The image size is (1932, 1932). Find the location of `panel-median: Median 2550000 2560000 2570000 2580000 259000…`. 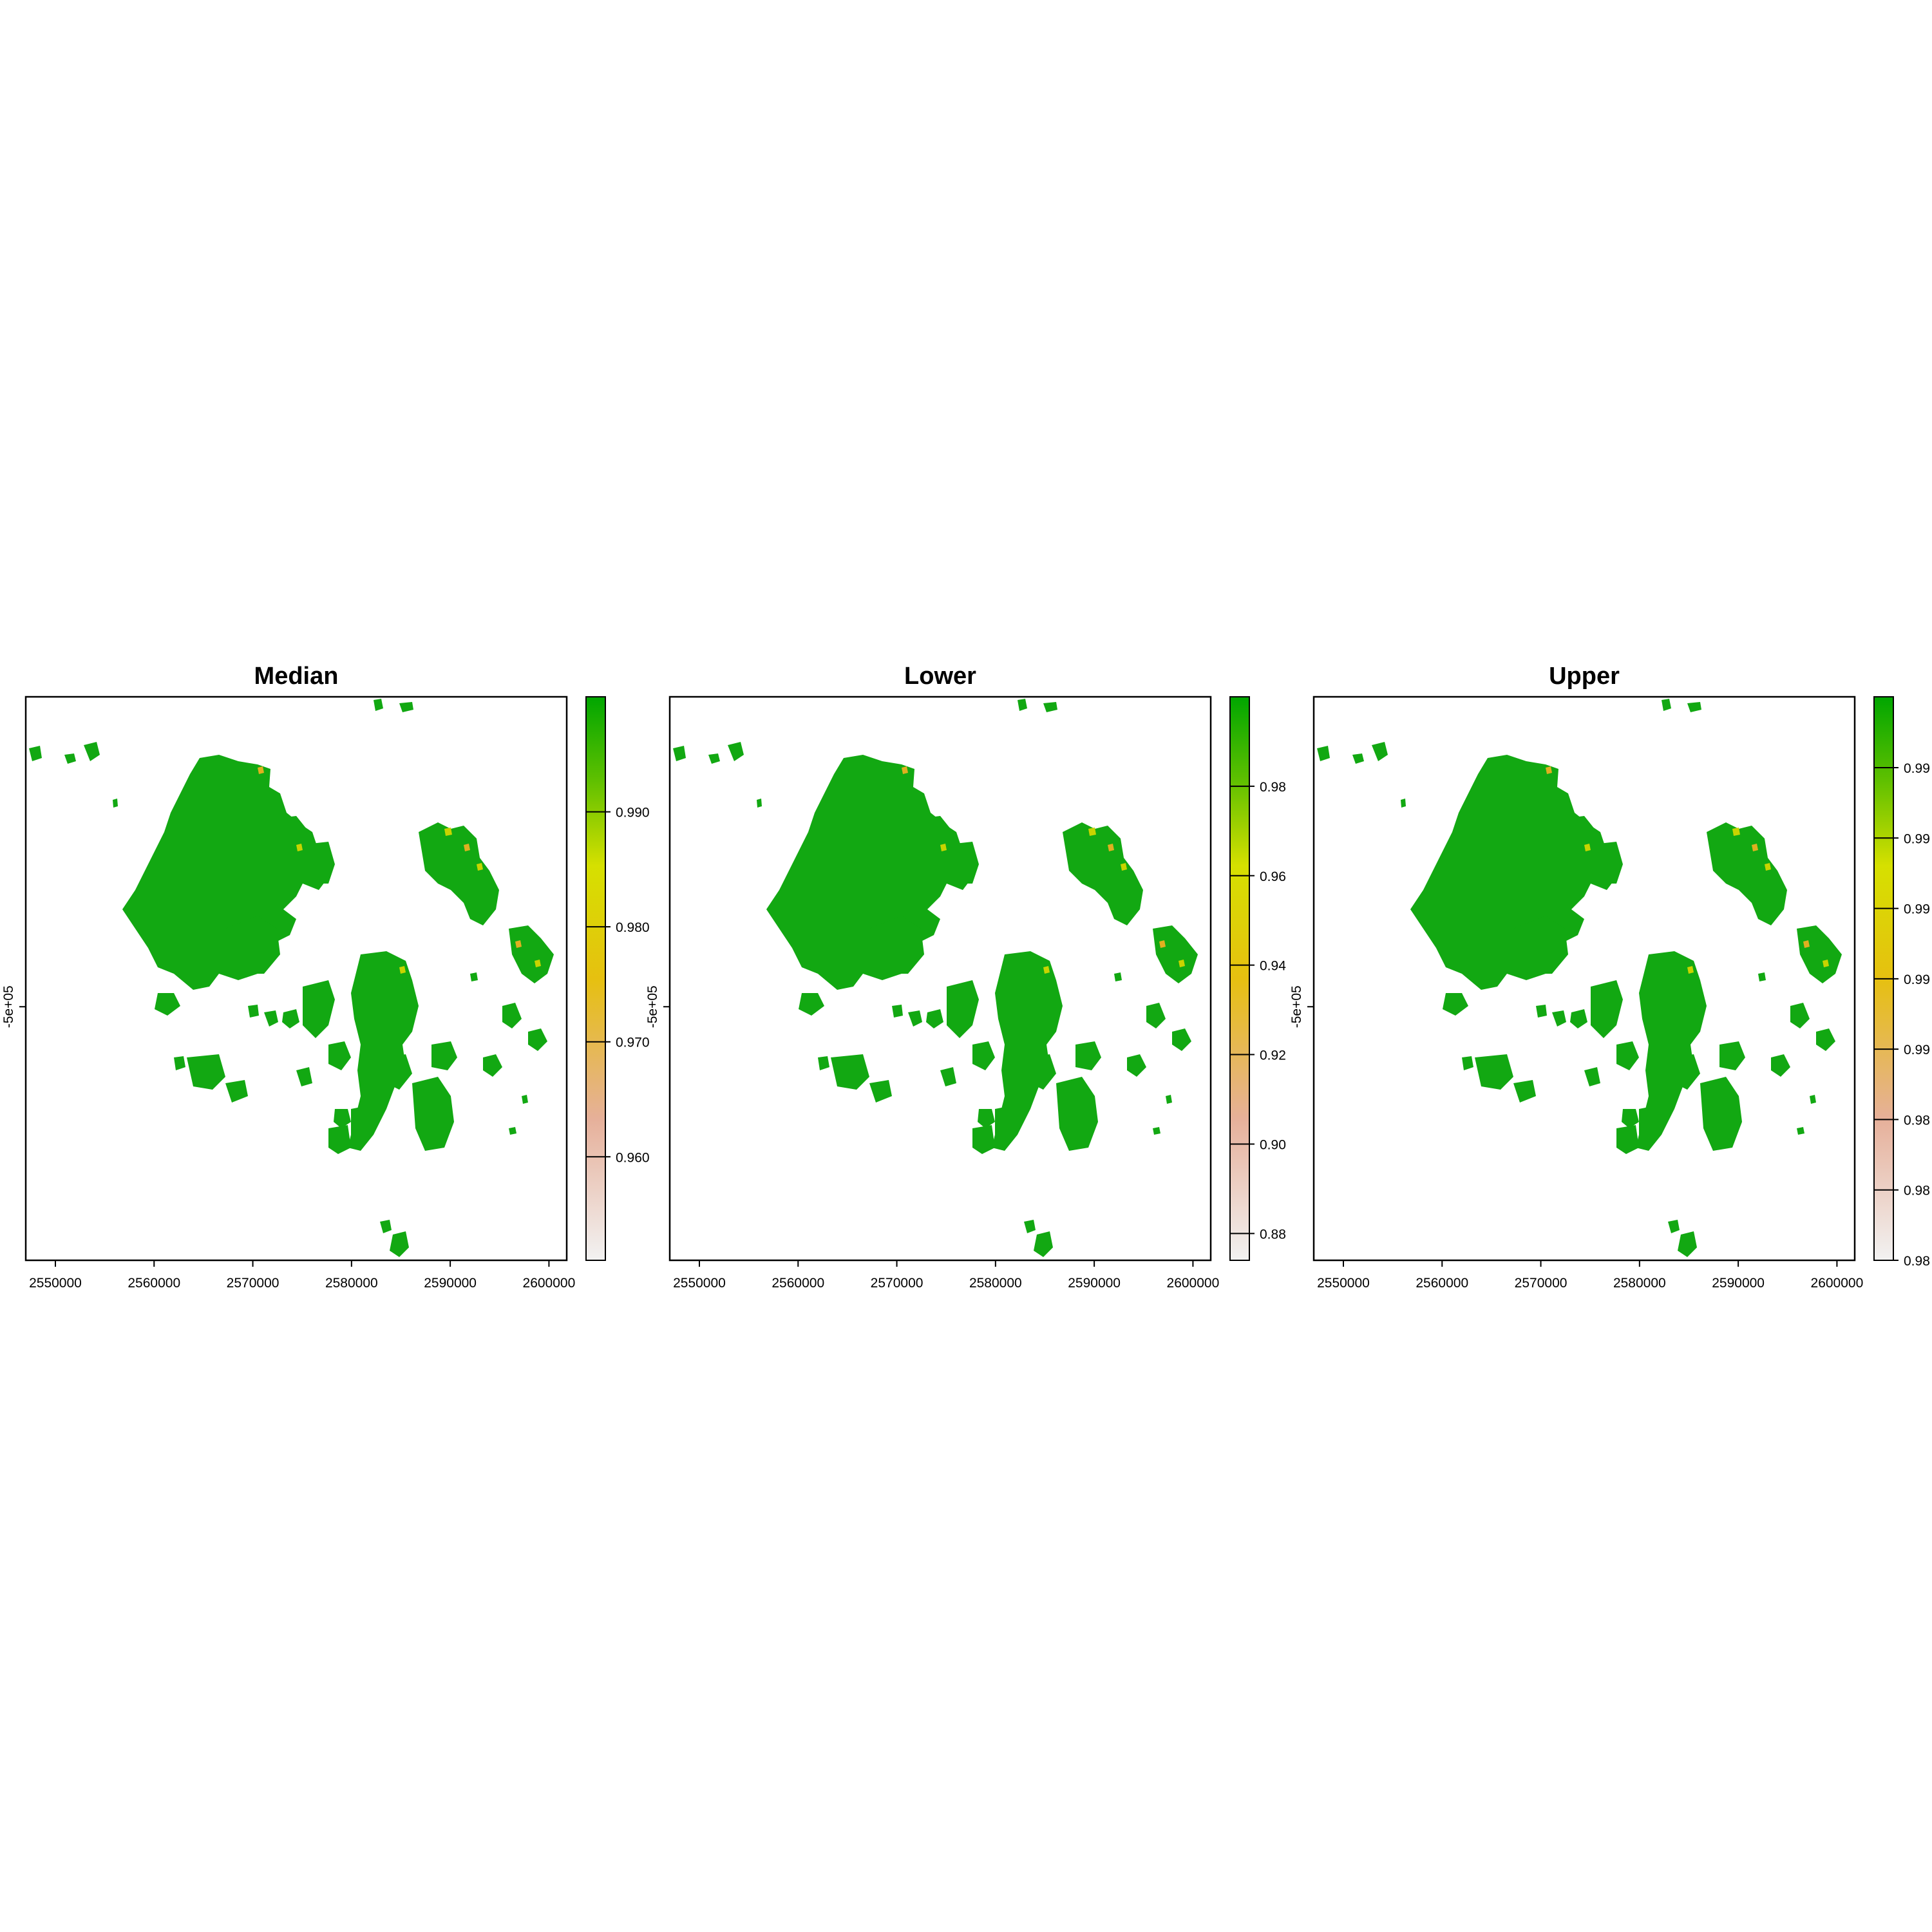

panel-median: Median 2550000 2560000 2570000 2580000 259000… is located at coordinates (326, 977).